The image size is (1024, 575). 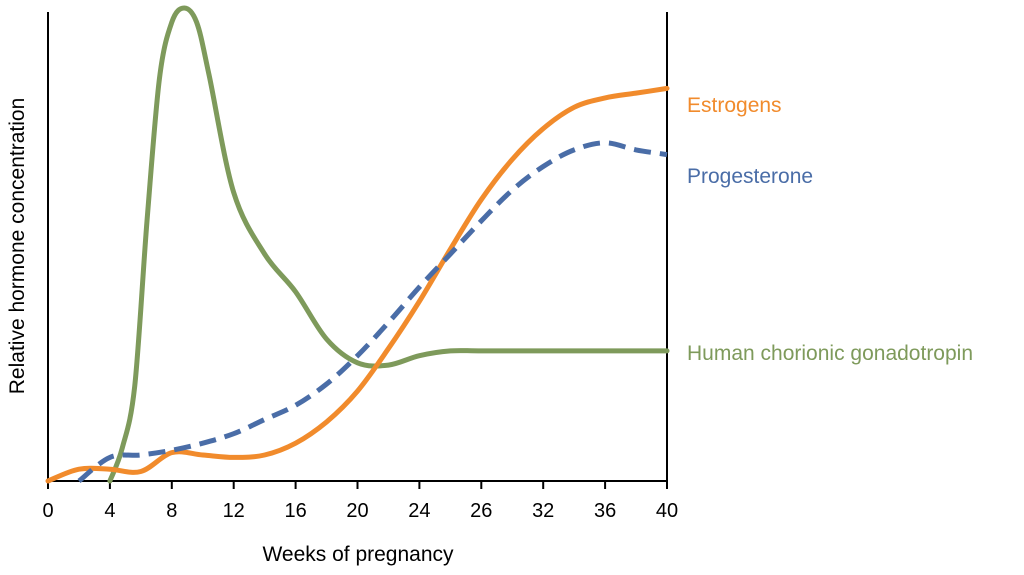 I want to click on x-tick-label: 8, so click(x=171, y=511).